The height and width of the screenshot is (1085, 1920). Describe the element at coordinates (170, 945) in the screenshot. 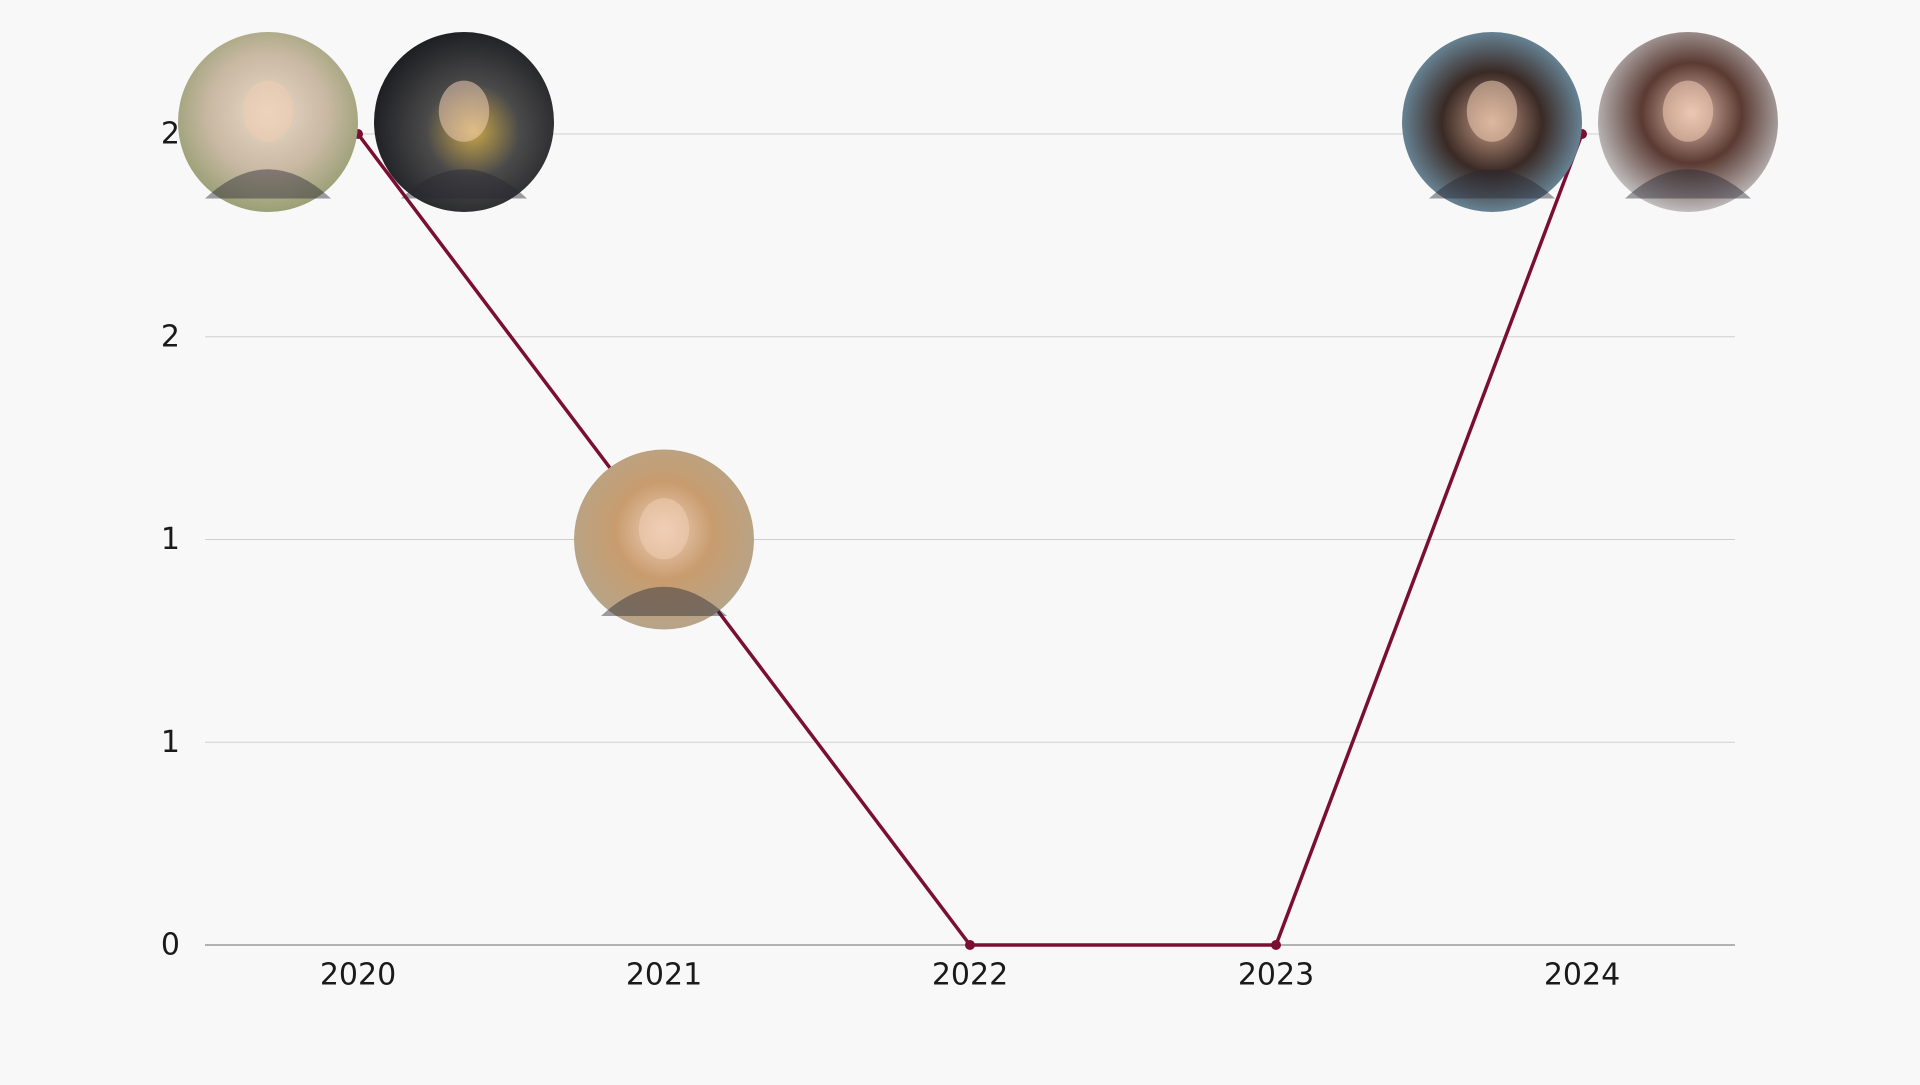

I see `y-tick-label: 0` at that location.